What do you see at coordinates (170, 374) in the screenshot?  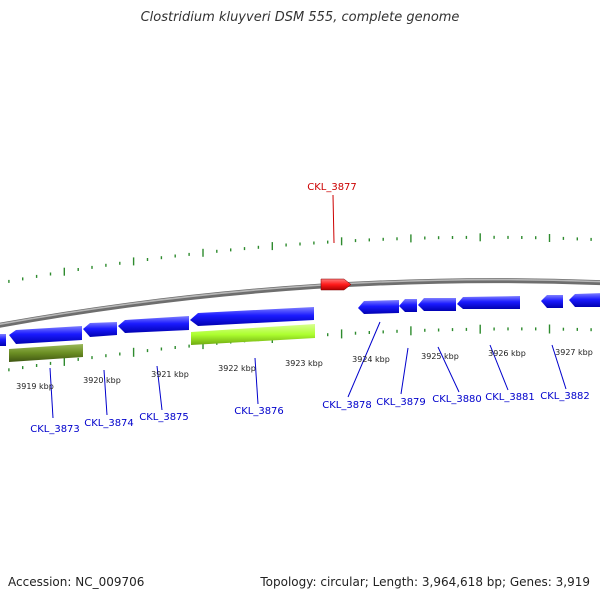 I see `kbp-tick-label: 3921 kbp` at bounding box center [170, 374].